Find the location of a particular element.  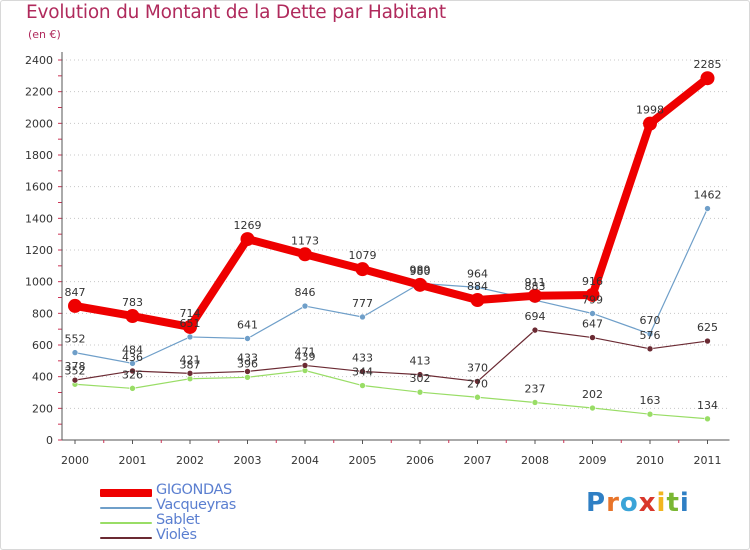

data-label-sablet: 302 is located at coordinates (420, 378).